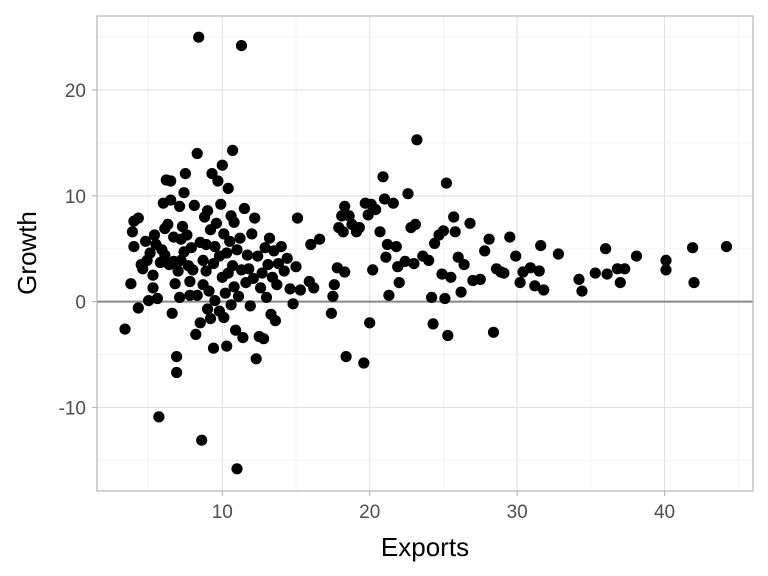  I want to click on y-axis-title: Growth, so click(27, 253).